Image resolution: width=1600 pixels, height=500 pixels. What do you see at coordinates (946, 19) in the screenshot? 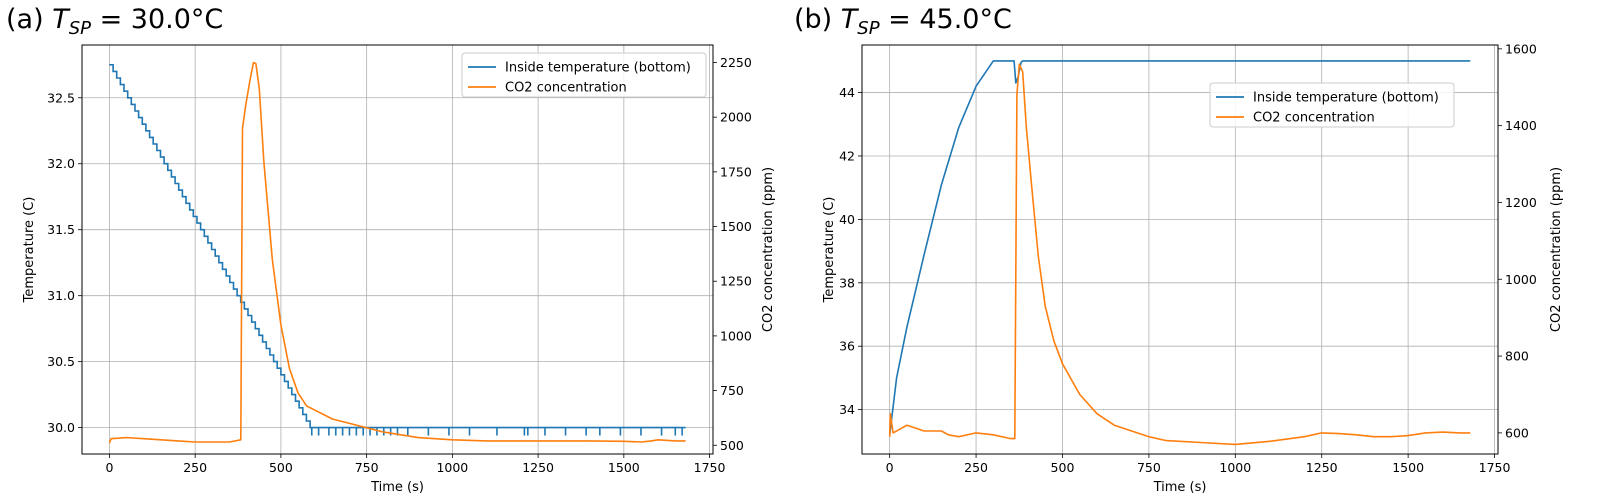
I see `title-value: = 45.0°C` at bounding box center [946, 19].